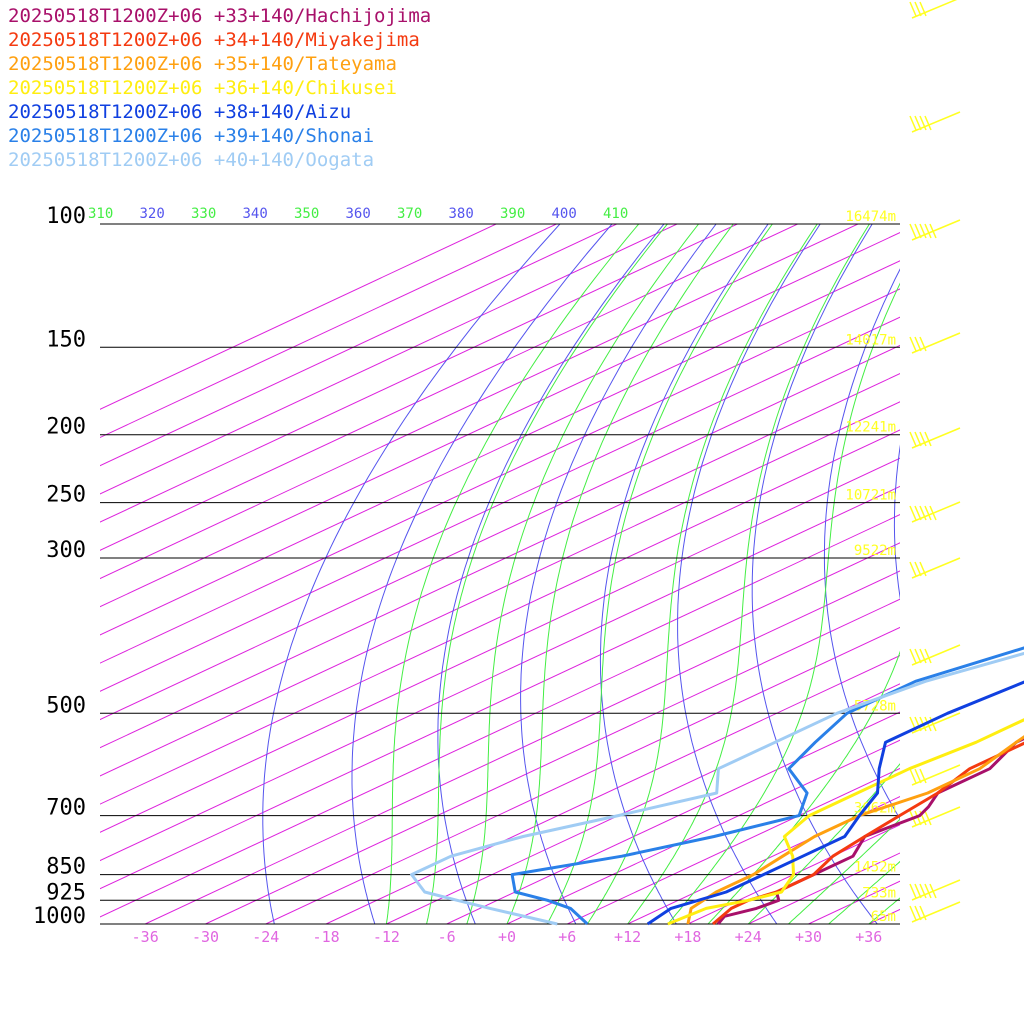 The height and width of the screenshot is (1024, 1024). I want to click on pressure-tick-label: 850, so click(66, 867).